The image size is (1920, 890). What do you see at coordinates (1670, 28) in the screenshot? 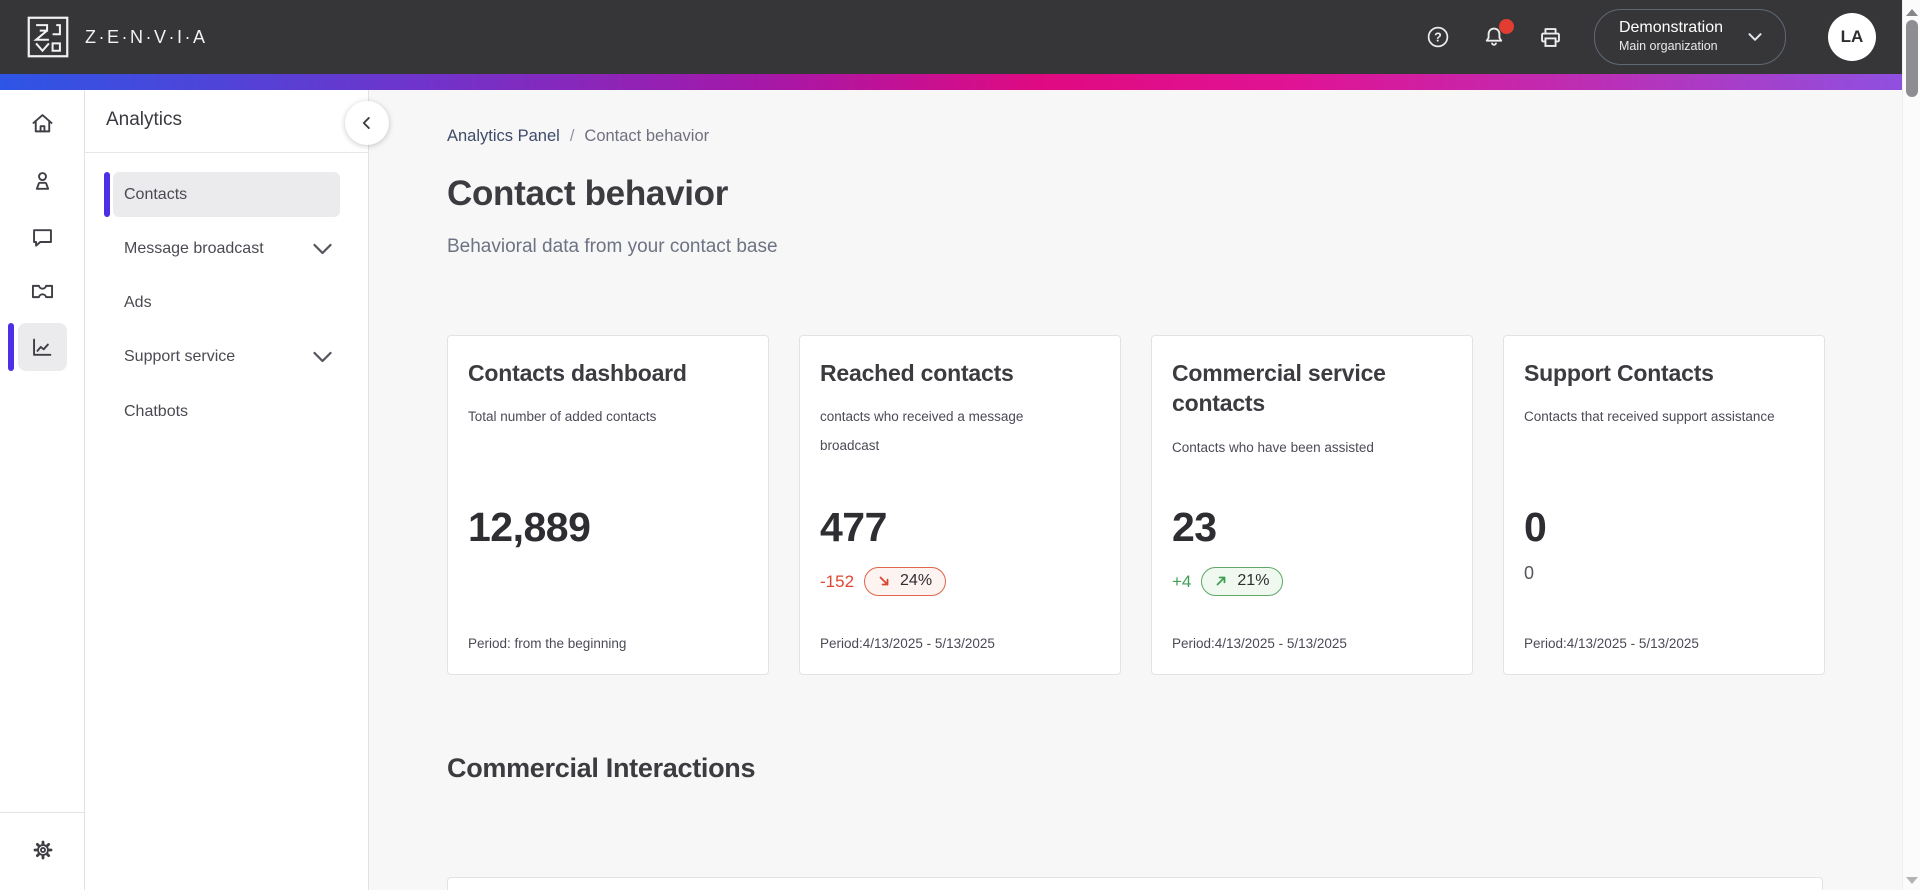
I see `organization-name: Demonstration` at bounding box center [1670, 28].